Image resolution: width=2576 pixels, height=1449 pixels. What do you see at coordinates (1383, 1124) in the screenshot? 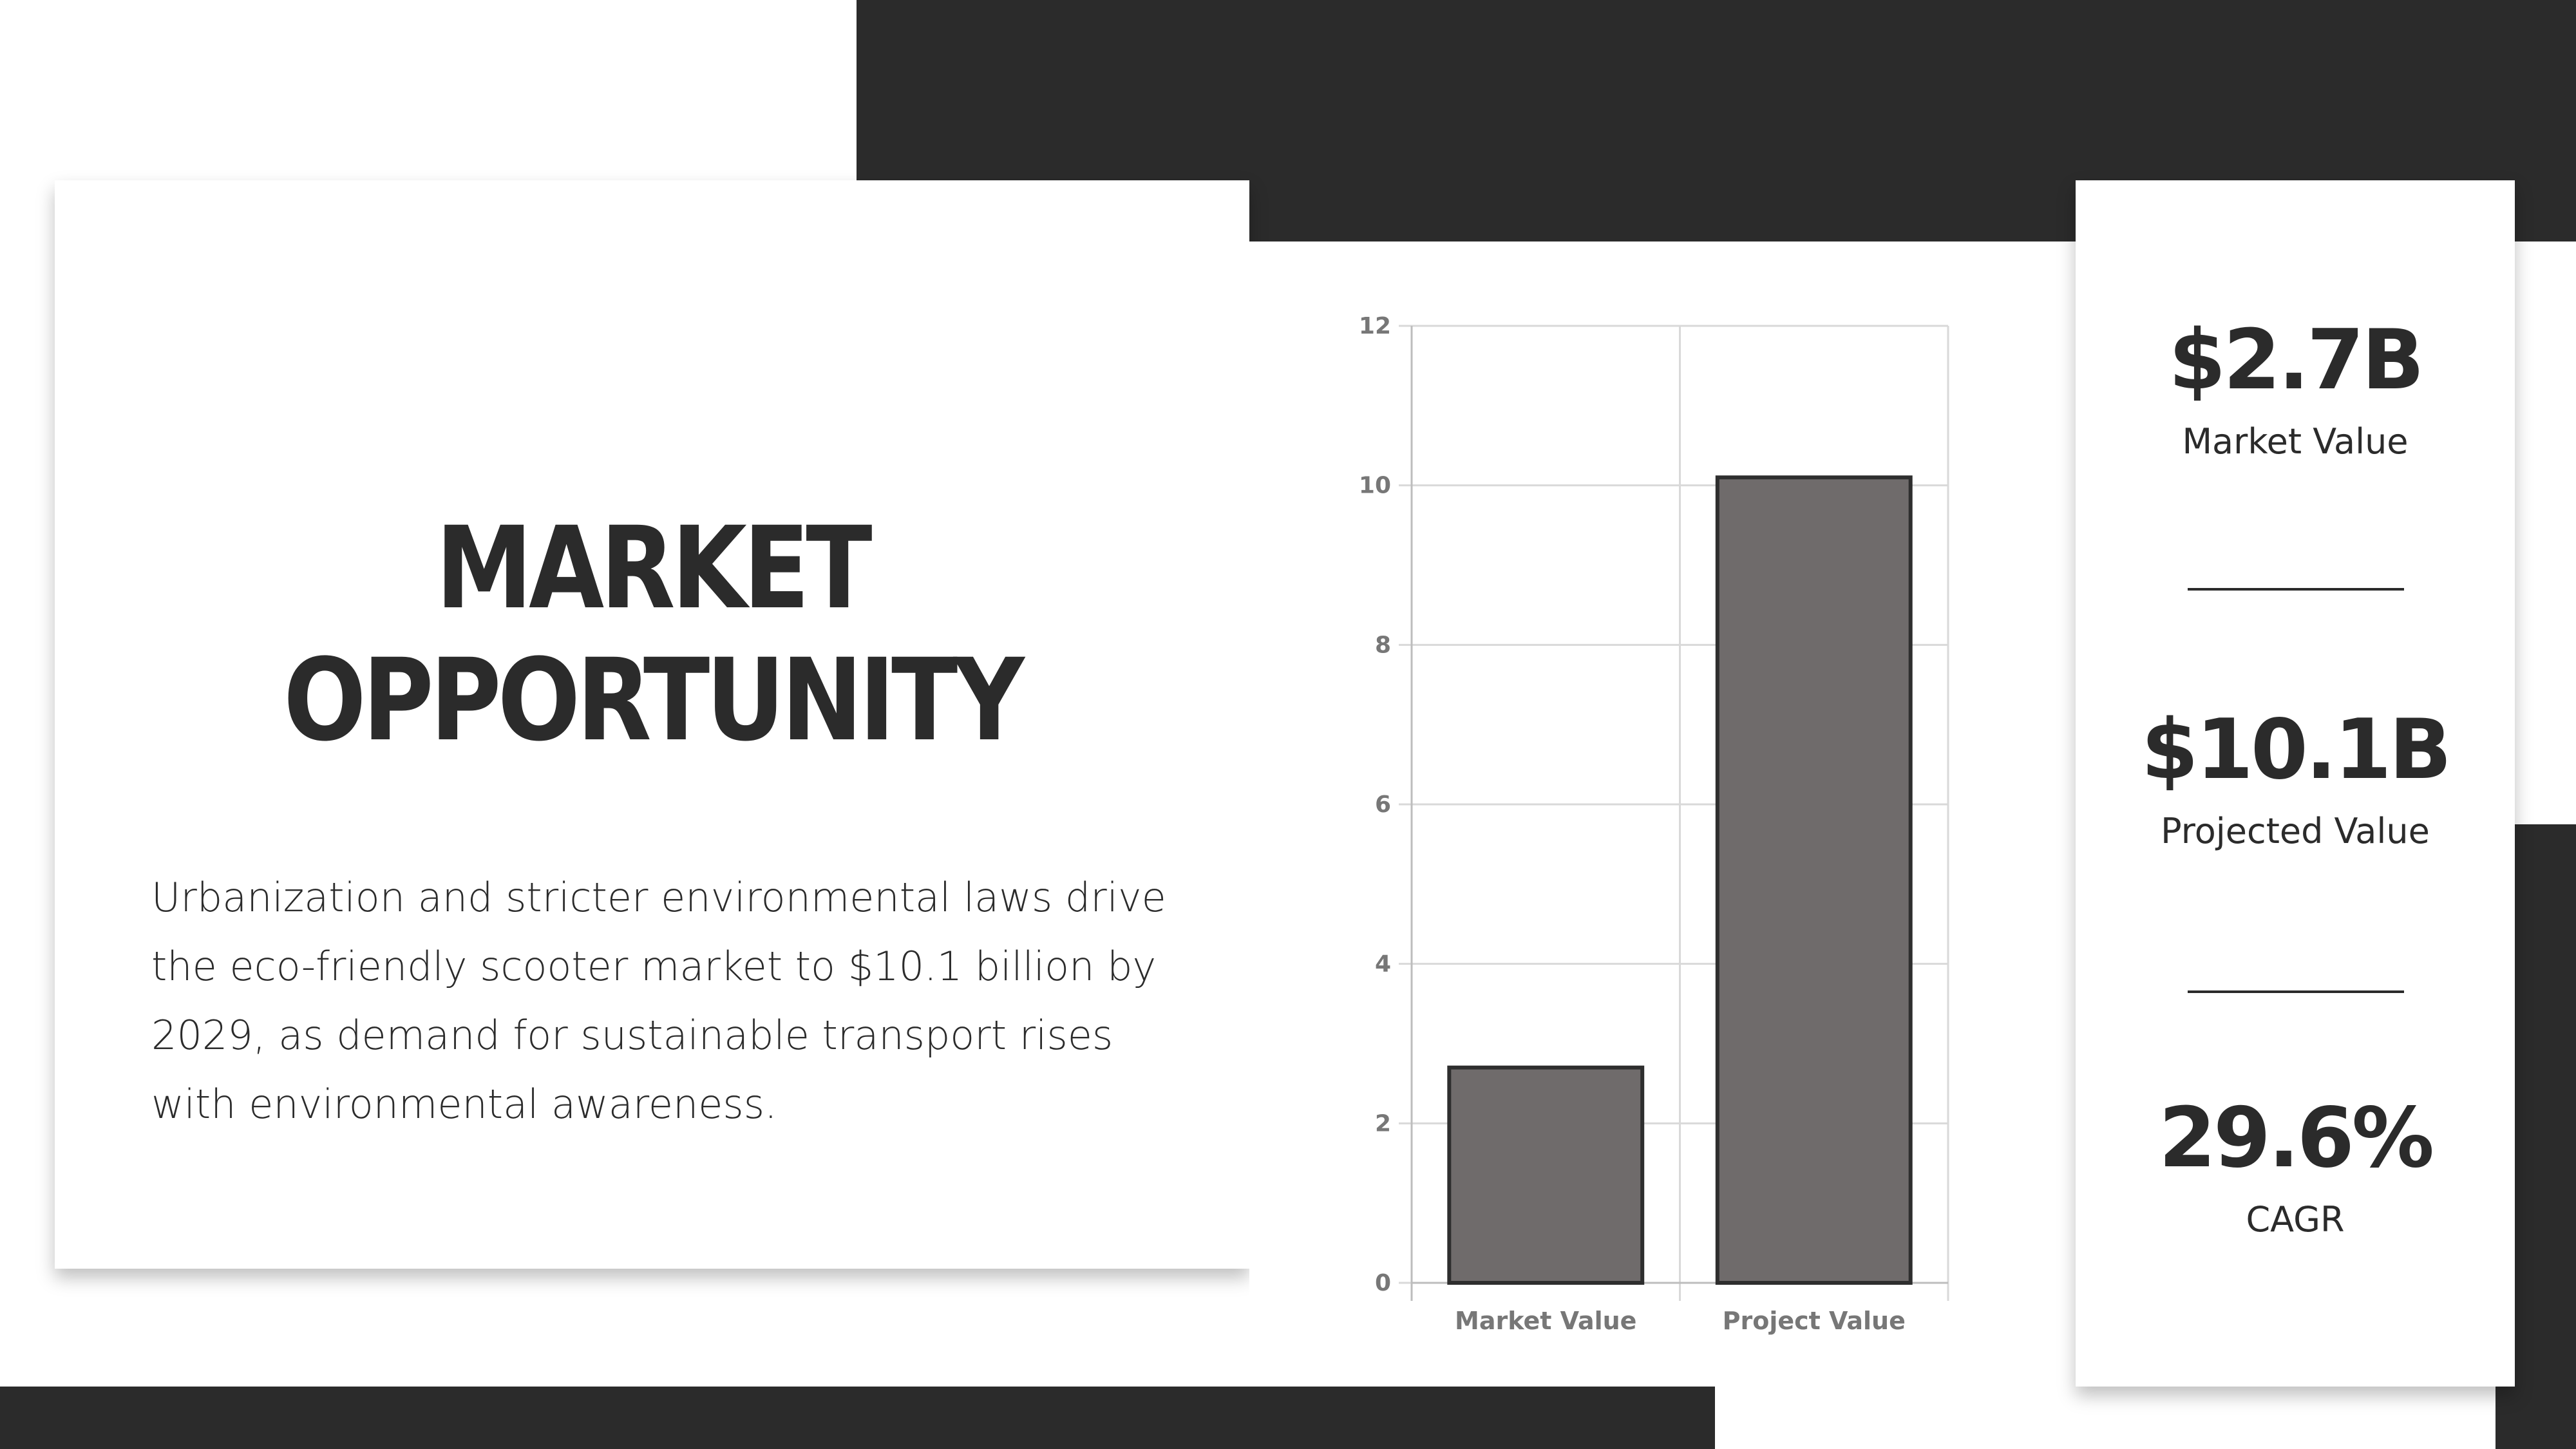
I see `y-tick-label: 2` at bounding box center [1383, 1124].